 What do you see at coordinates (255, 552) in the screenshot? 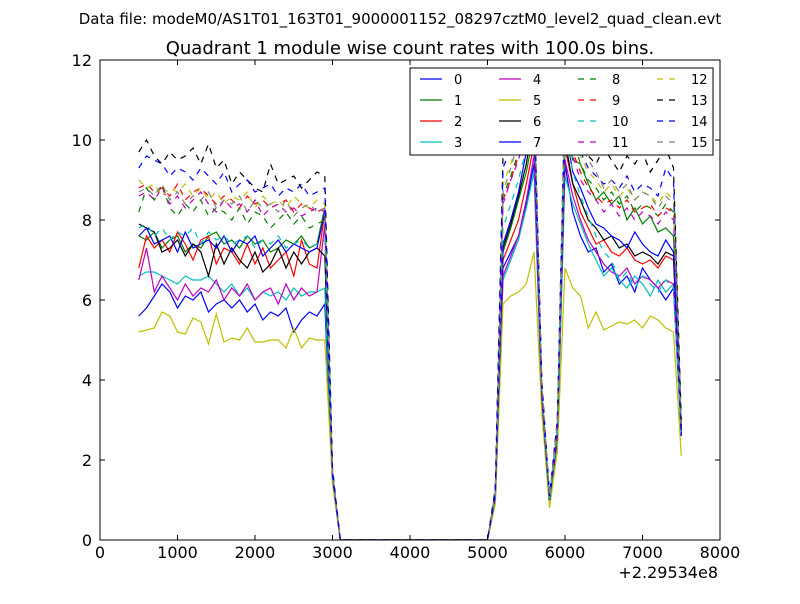
I see `x-tick-label: 2000` at bounding box center [255, 552].